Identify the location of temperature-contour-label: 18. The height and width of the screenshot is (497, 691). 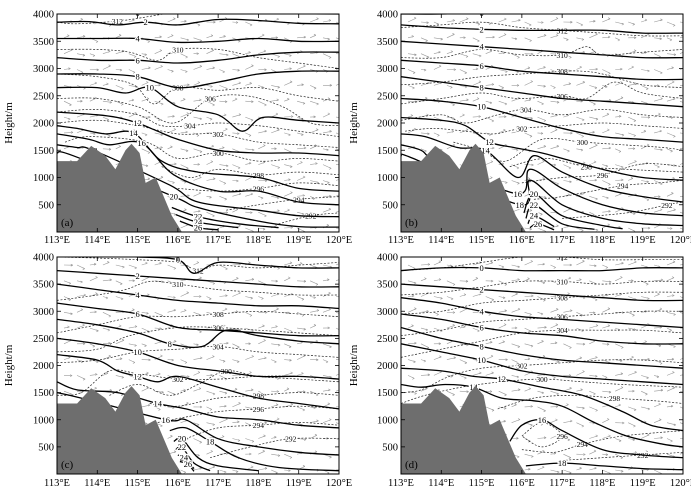
(520, 205).